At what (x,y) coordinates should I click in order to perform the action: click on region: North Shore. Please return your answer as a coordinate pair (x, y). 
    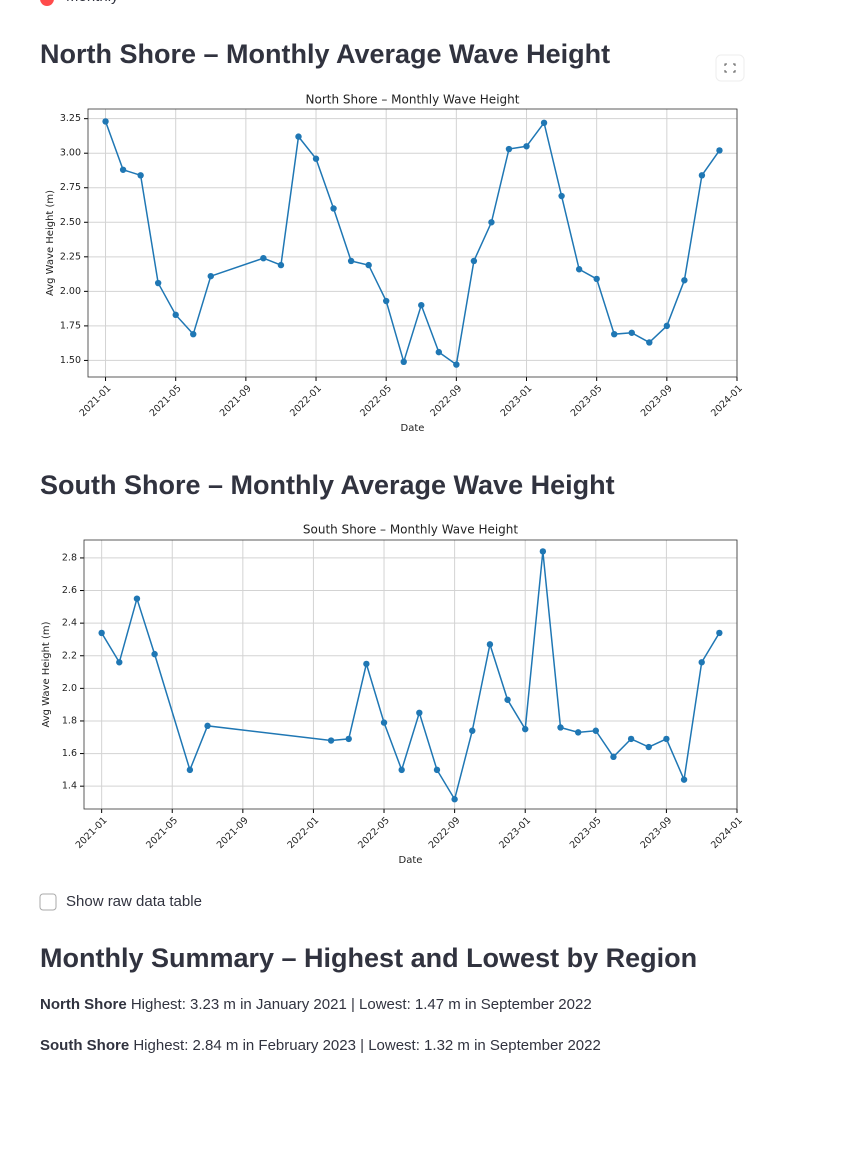
    Looking at the image, I should click on (83, 1004).